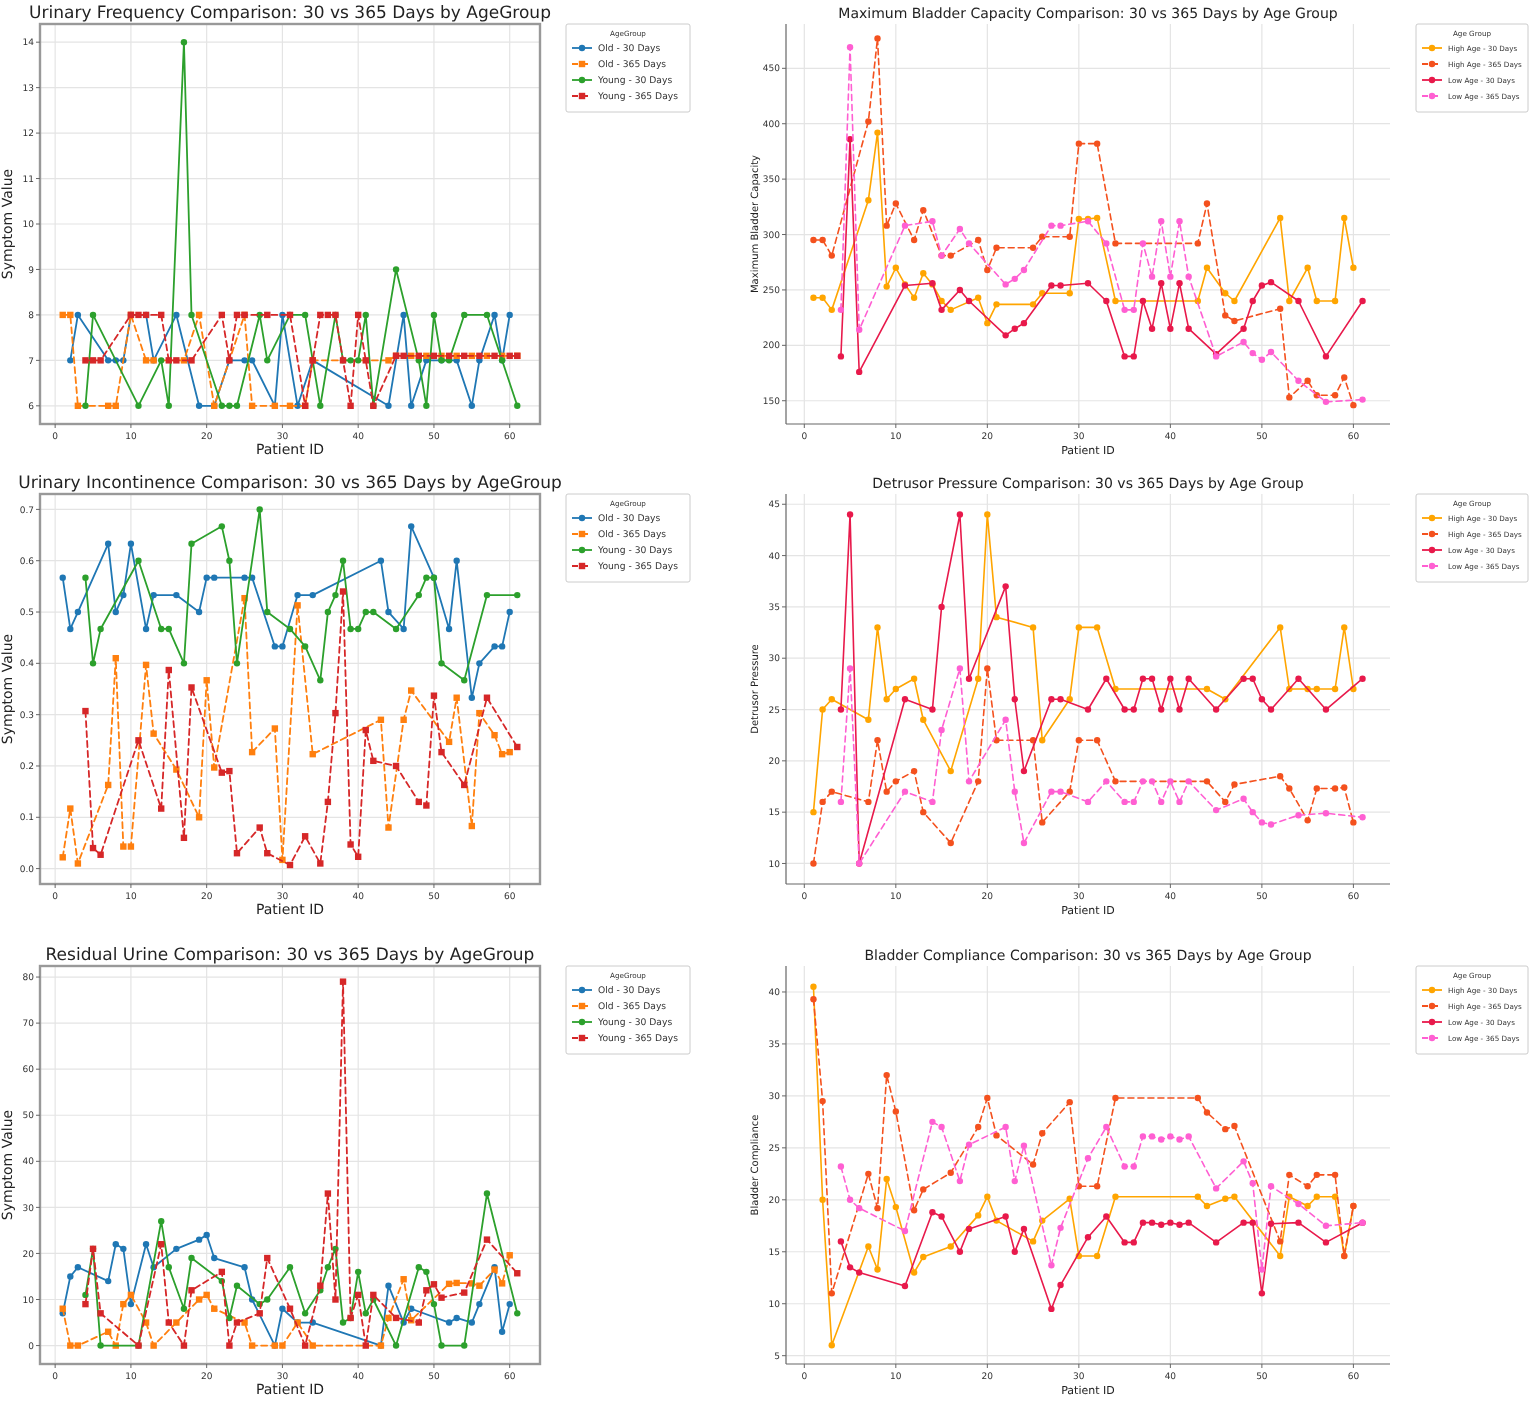 This screenshot has height=1402, width=1540. Describe the element at coordinates (290, 956) in the screenshot. I see `chart-title: Residual Urine Comparison: 30 vs 365 Days by AgeGroup` at that location.